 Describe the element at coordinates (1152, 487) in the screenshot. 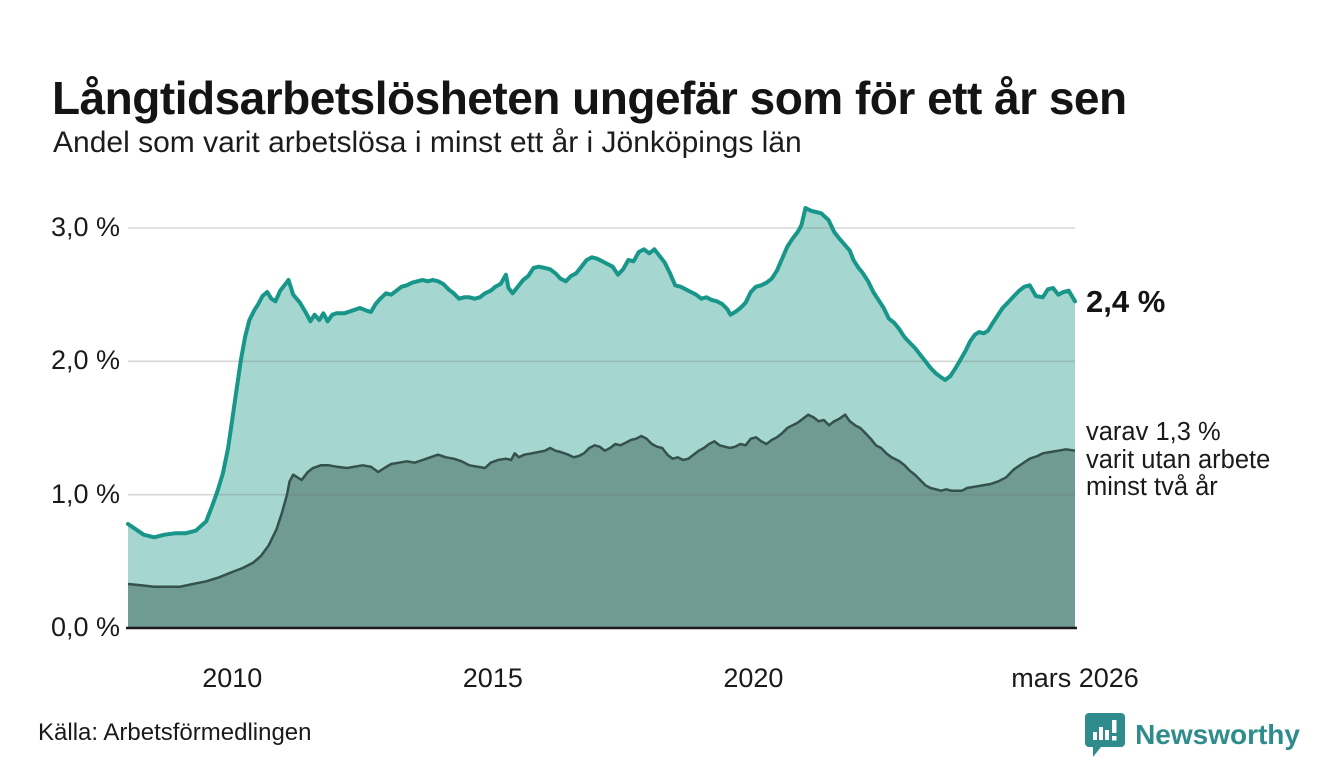

I see `end-note-line-3: minst två år` at that location.